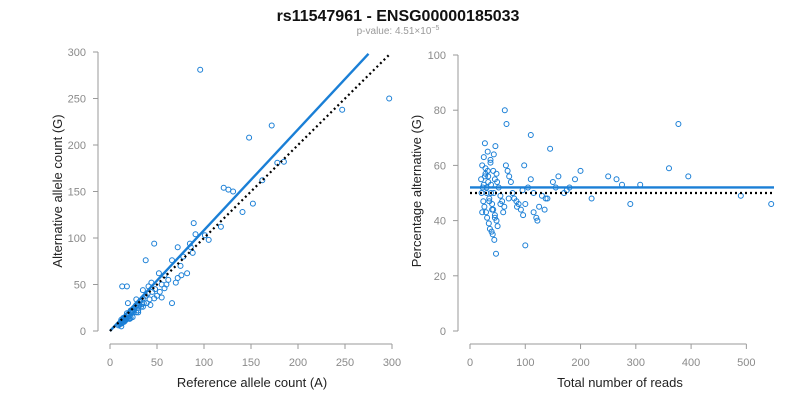 The image size is (800, 400). I want to click on percentage-y-tick-label: 0, so click(443, 332).